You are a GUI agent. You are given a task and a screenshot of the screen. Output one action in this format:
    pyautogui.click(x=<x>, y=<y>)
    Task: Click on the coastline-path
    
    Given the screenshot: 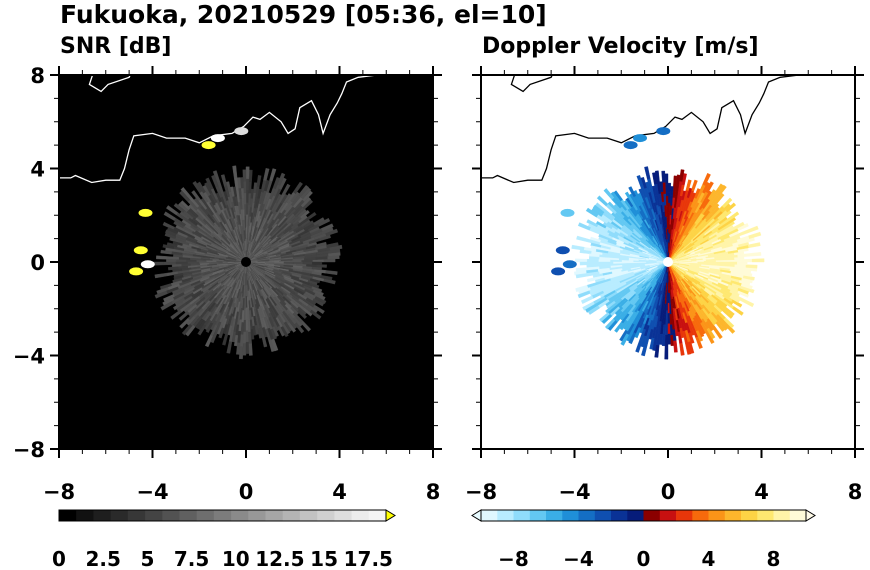 What is the action you would take?
    pyautogui.click(x=219, y=129)
    